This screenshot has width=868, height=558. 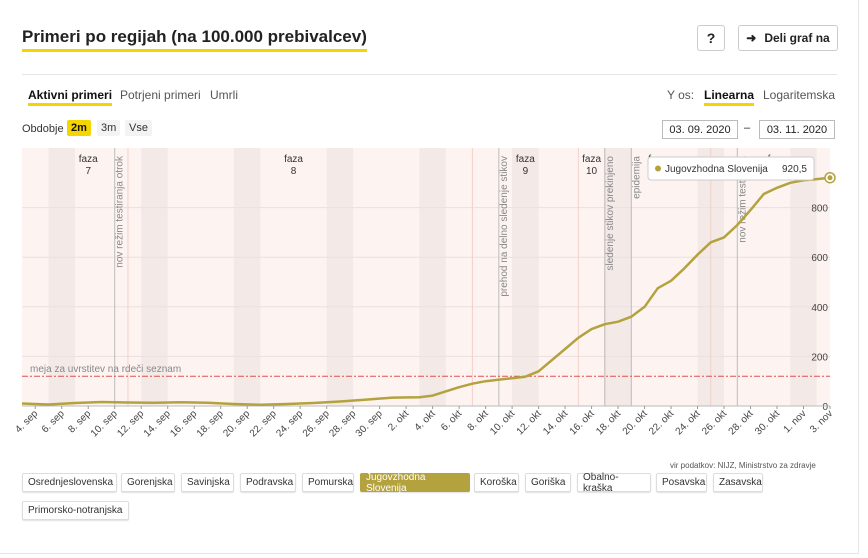 What do you see at coordinates (614, 483) in the screenshot?
I see `region-button: Obalno-kraška` at bounding box center [614, 483].